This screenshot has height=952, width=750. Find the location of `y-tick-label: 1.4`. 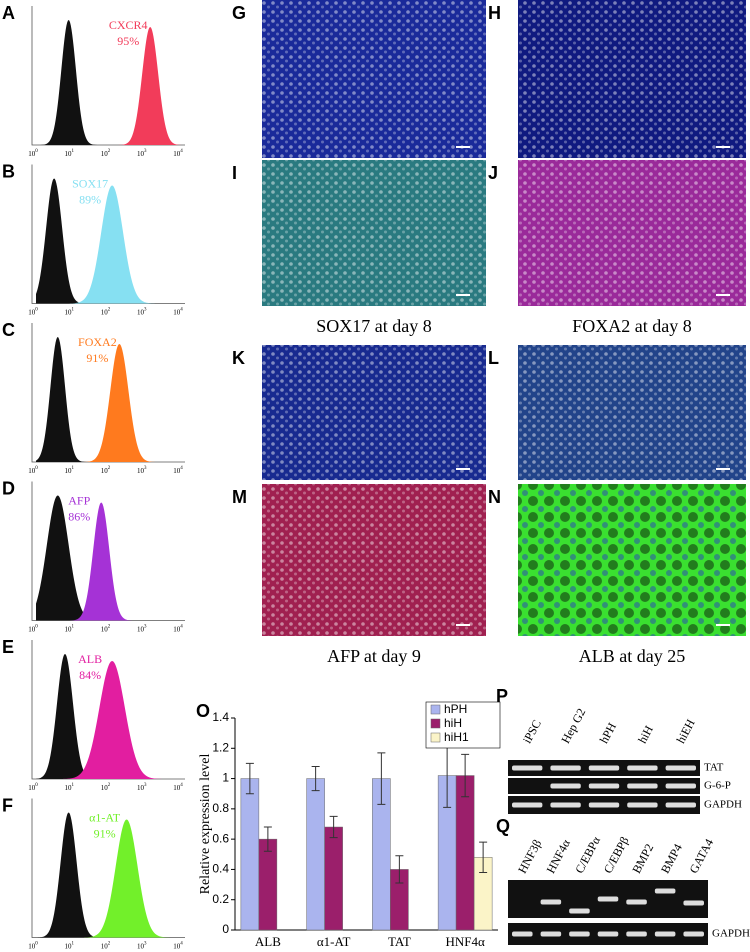

y-tick-label: 1.4 is located at coordinates (220, 717).